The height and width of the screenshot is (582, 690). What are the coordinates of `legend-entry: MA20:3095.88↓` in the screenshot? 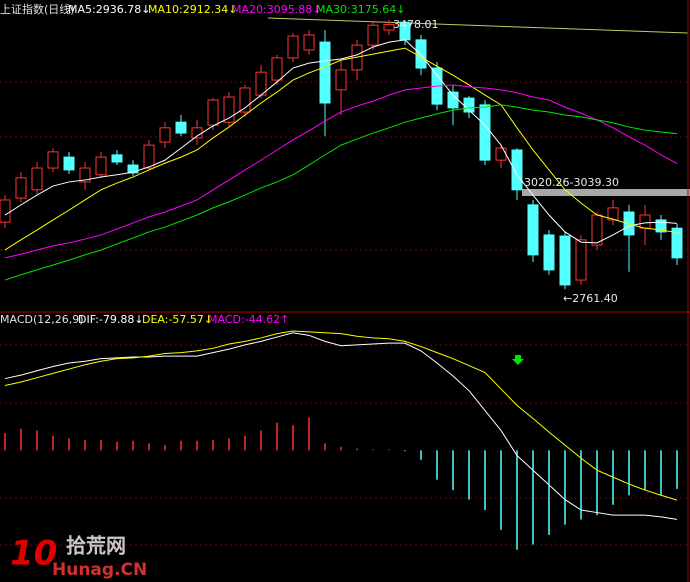 It's located at (276, 9).